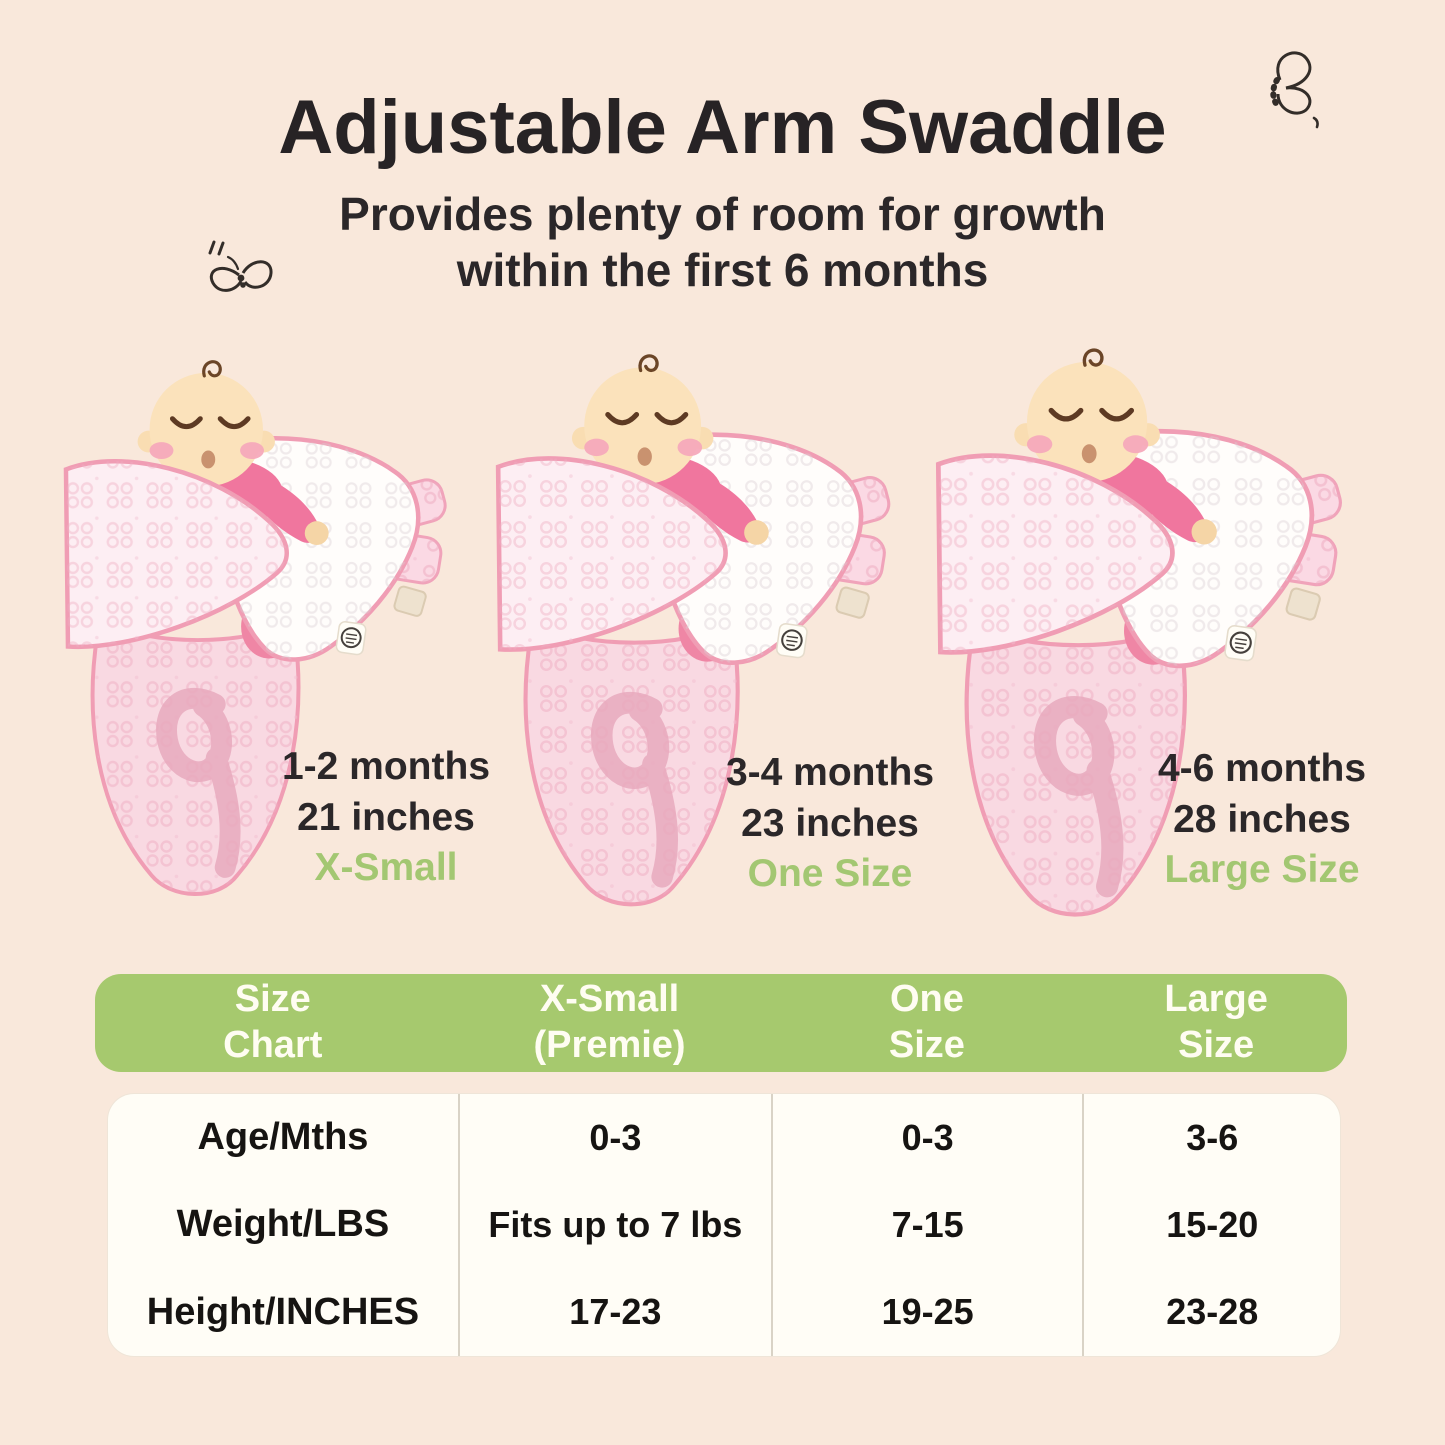 Image resolution: width=1445 pixels, height=1445 pixels. I want to click on swaddle-size: Large Size, so click(1262, 870).